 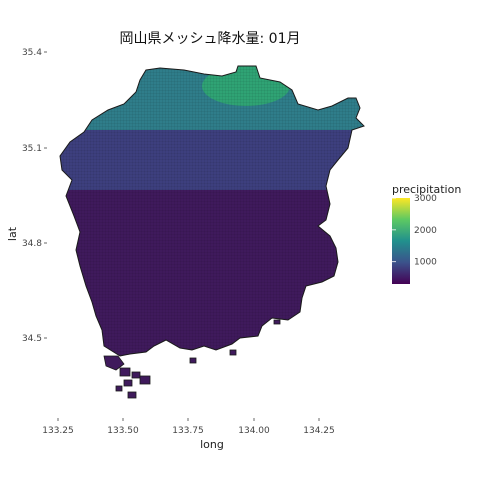 What do you see at coordinates (32, 53) in the screenshot?
I see `y-tick-label: 35.4` at bounding box center [32, 53].